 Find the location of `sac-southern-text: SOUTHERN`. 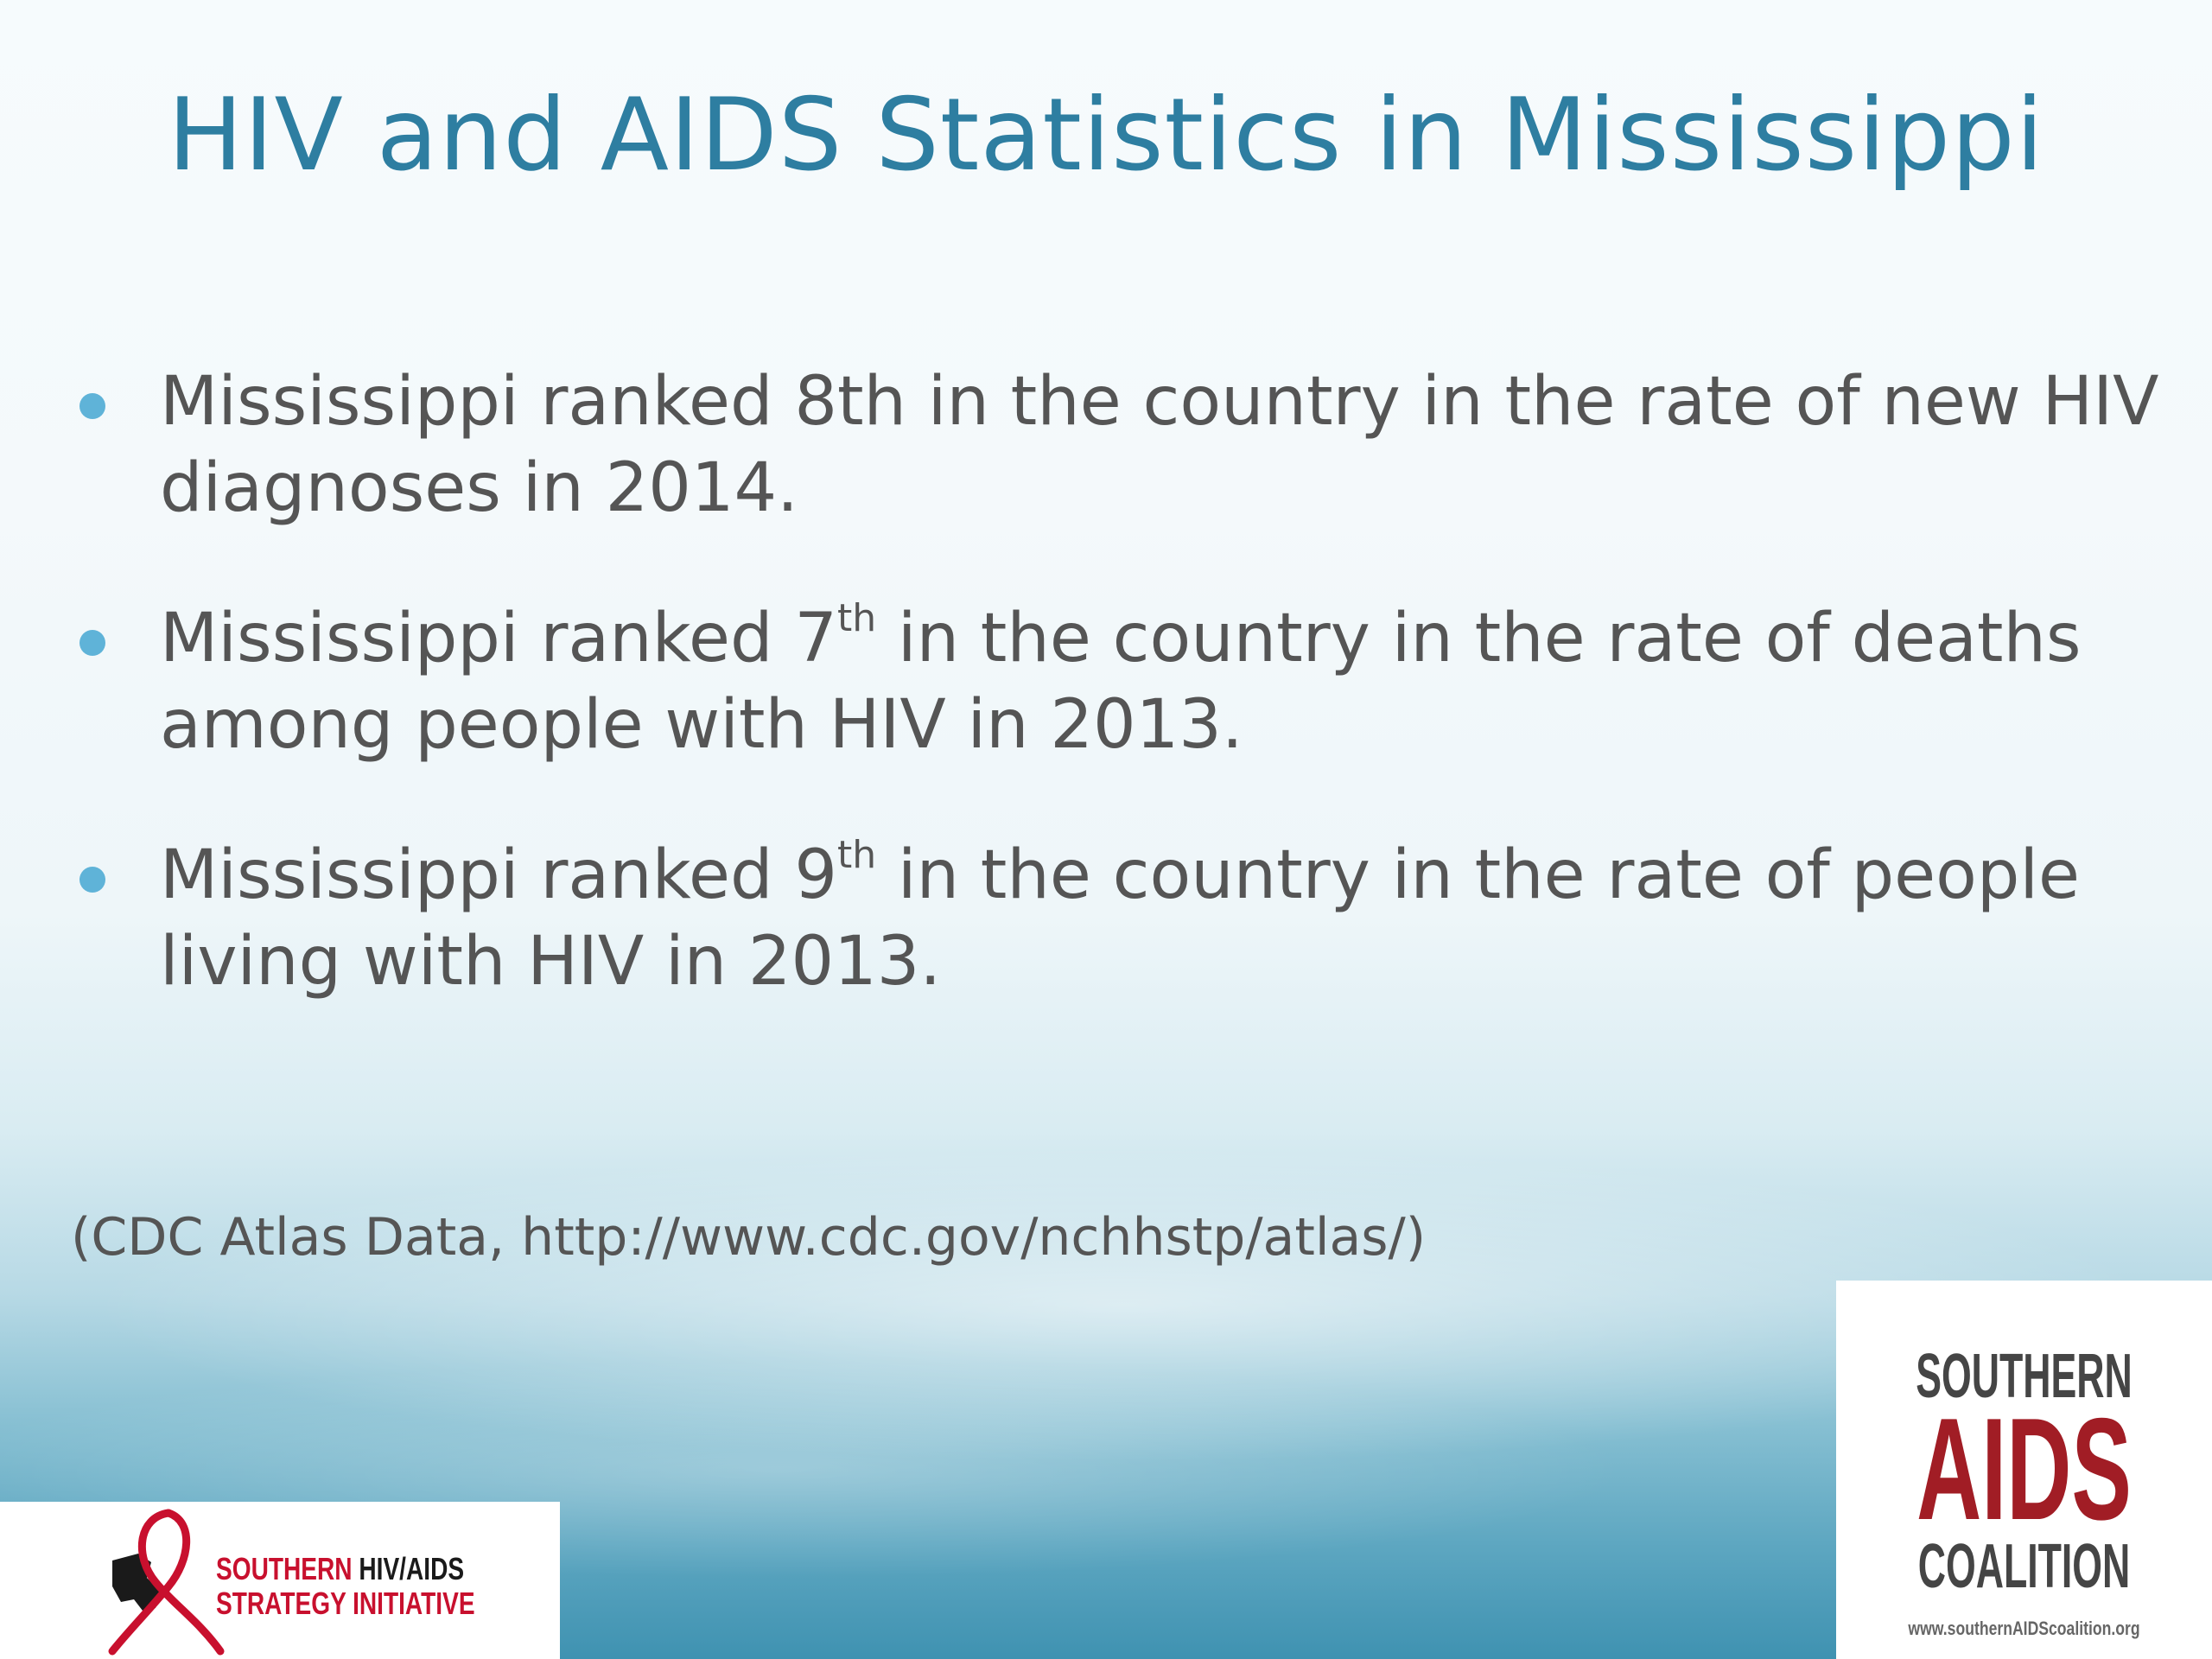

sac-southern-text: SOUTHERN is located at coordinates (2024, 1376).